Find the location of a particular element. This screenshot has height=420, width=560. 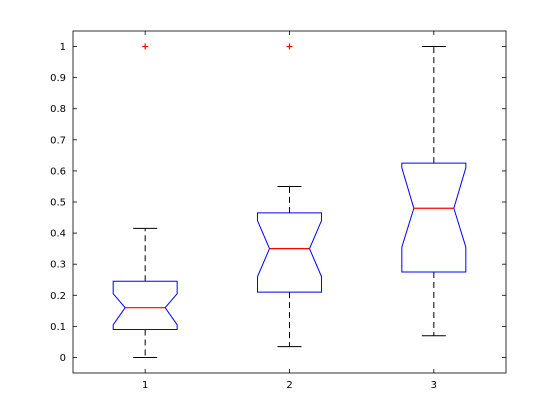

y-tick-label: 0.3 is located at coordinates (58, 265).